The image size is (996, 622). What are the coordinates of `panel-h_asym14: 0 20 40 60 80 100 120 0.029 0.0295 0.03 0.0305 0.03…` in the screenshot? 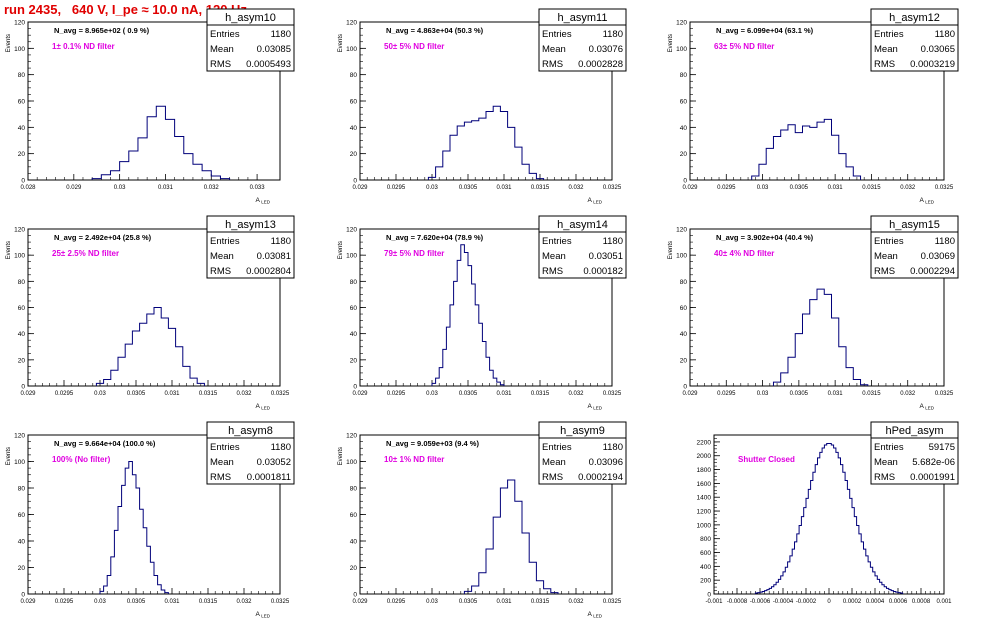 It's located at (482, 313).